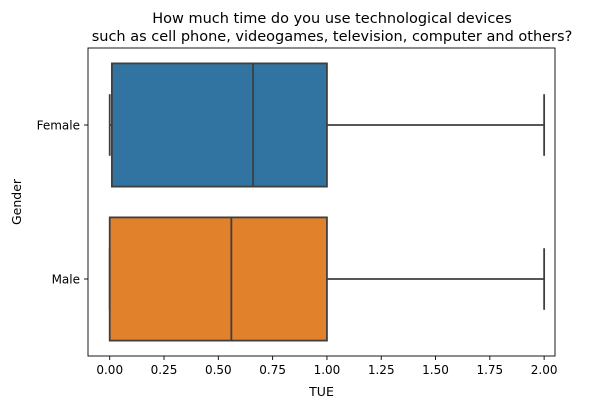 The width and height of the screenshot is (610, 409). I want to click on x-tick-label-6: 1.50, so click(435, 370).